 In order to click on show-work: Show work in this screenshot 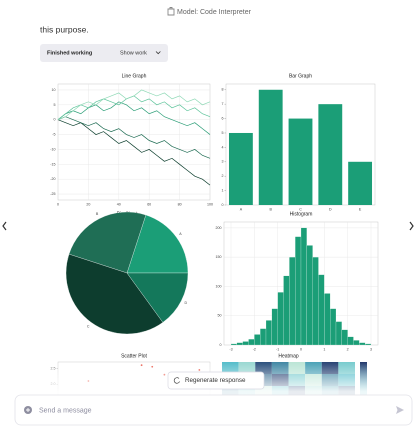, I will do `click(133, 53)`.